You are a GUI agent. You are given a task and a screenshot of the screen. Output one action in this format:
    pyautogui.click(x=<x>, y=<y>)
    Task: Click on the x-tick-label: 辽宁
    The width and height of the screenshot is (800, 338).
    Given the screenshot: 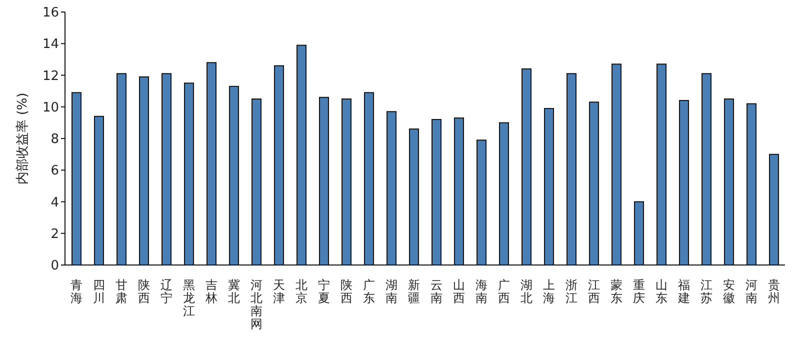 What is the action you would take?
    pyautogui.click(x=166, y=291)
    